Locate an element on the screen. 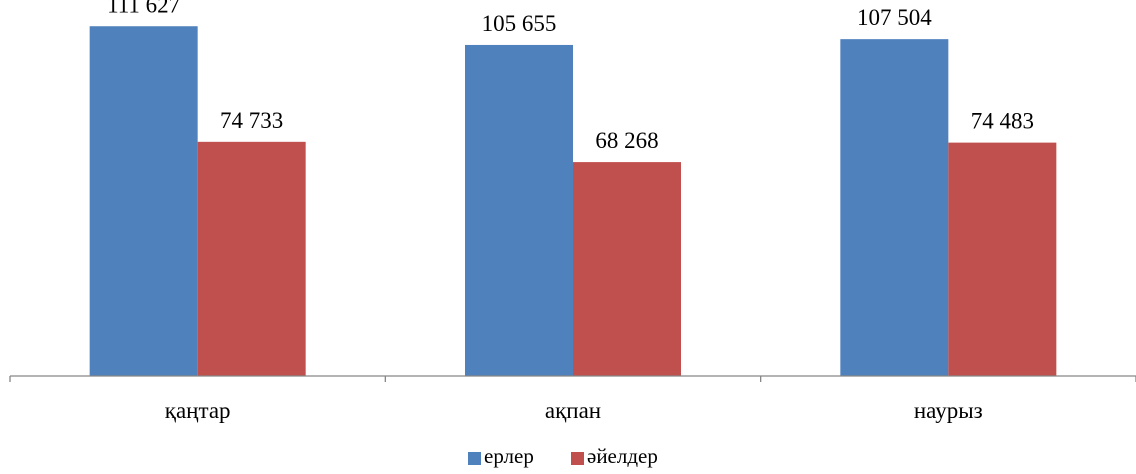 This screenshot has height=474, width=1136. category-label: наурыз is located at coordinates (948, 410).